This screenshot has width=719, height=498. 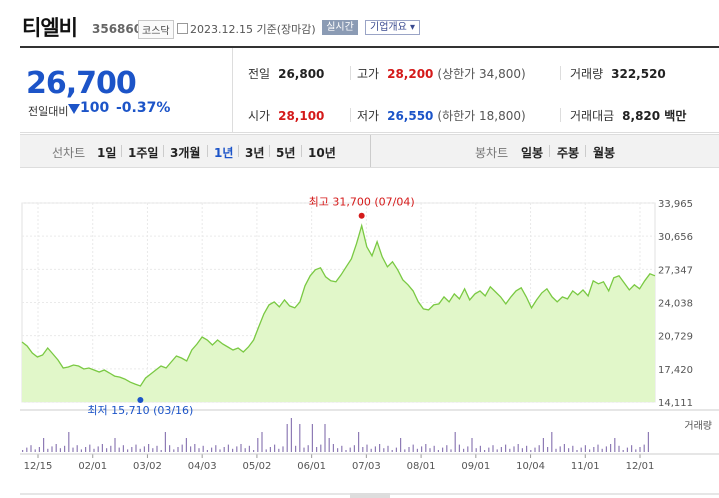 What do you see at coordinates (675, 204) in the screenshot?
I see `y-tick-label: 33,965` at bounding box center [675, 204].